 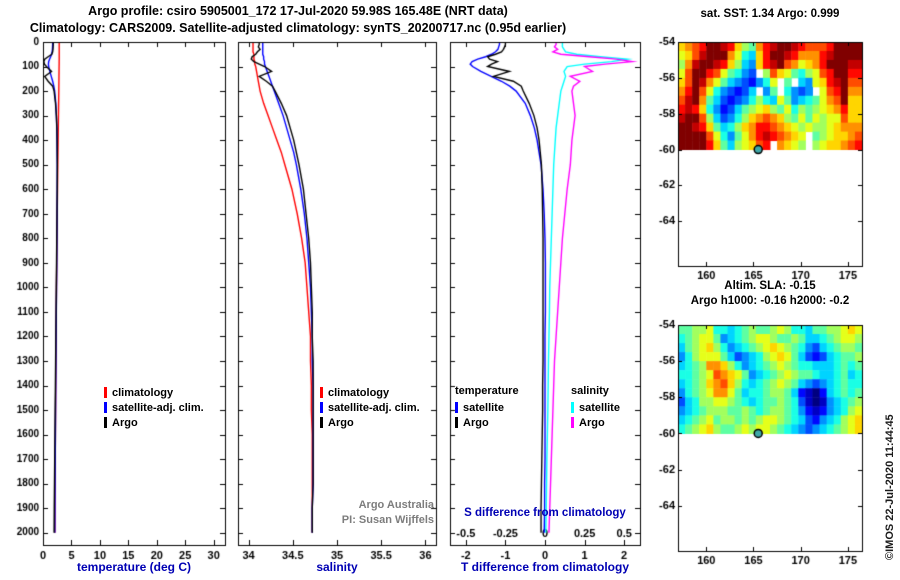 What do you see at coordinates (545, 567) in the screenshot?
I see `t-difference-axis-label: T difference from climatology` at bounding box center [545, 567].